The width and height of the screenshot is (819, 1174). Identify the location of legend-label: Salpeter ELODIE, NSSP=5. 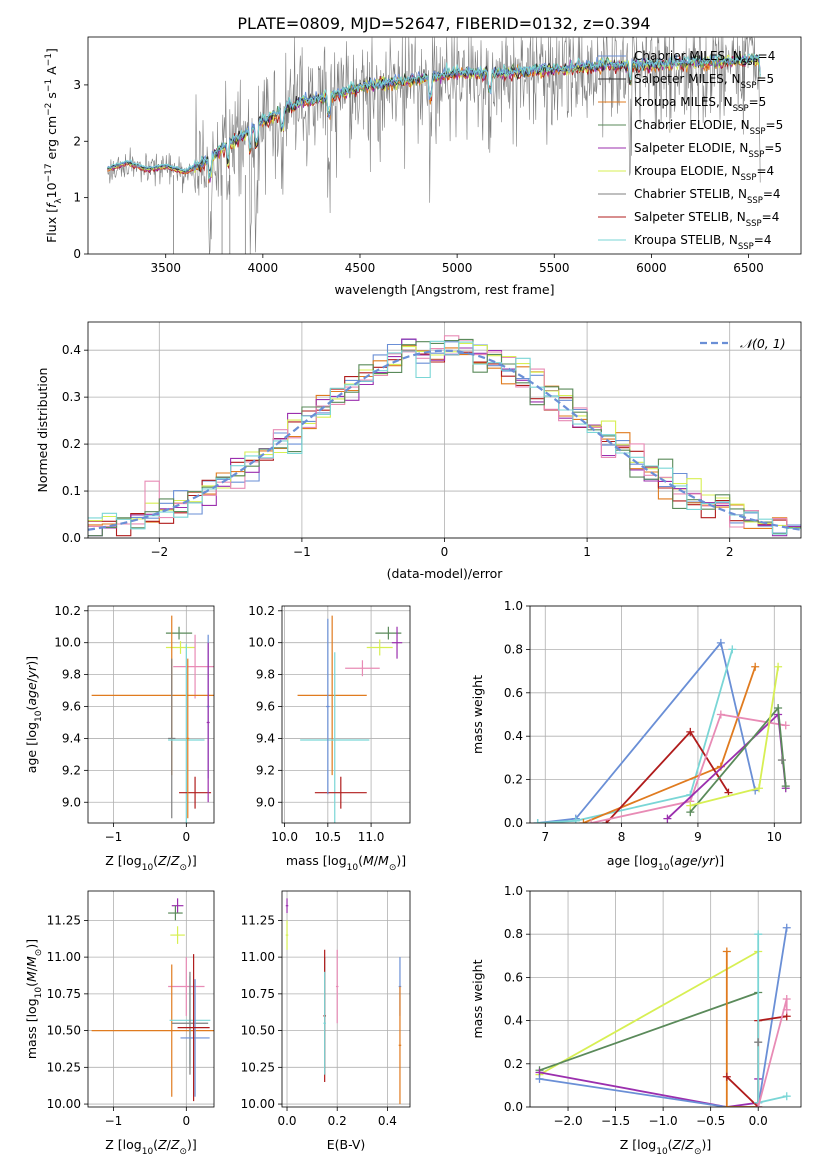
(708, 150).